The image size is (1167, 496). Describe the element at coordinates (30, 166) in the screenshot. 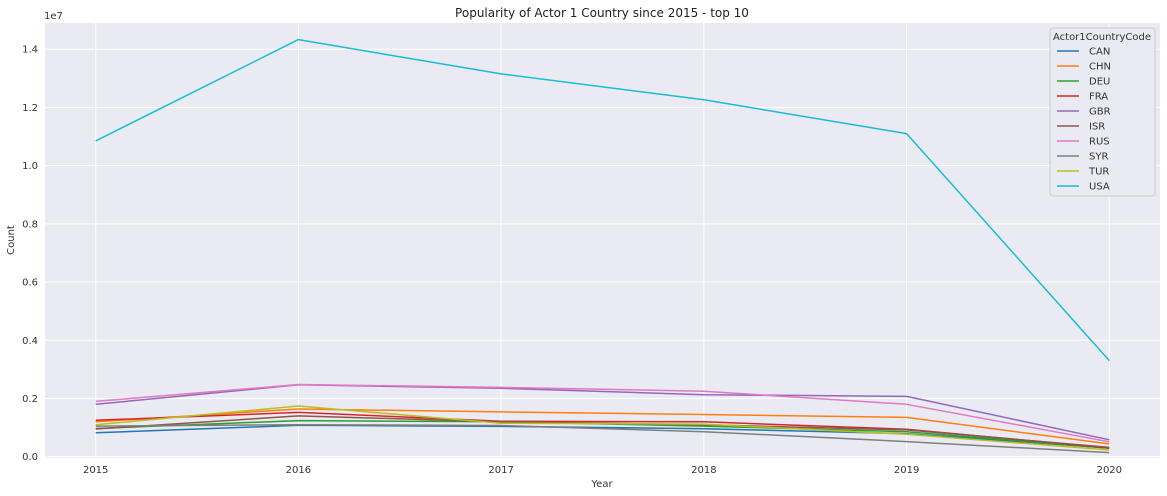

I see `y-tick-label: 1.0` at that location.